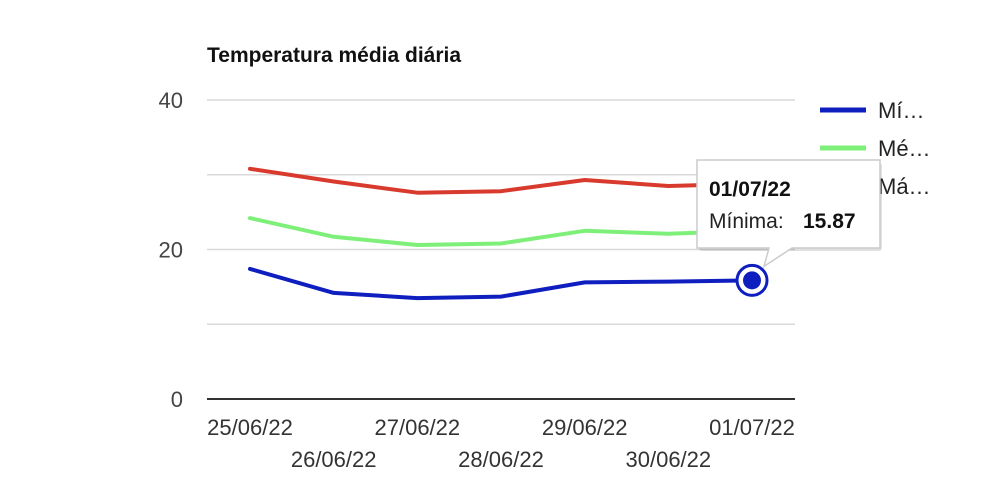 This screenshot has height=501, width=1000. What do you see at coordinates (501, 459) in the screenshot?
I see `x-tick-label: 28/06/22` at bounding box center [501, 459].